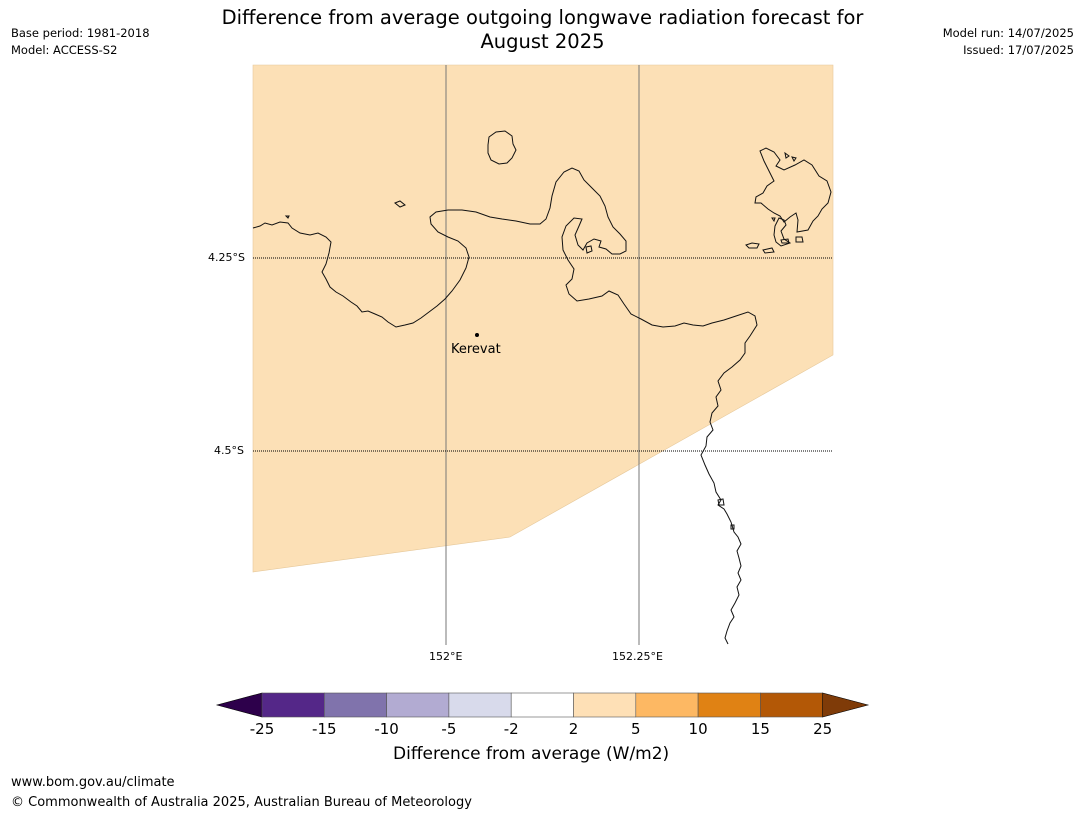  What do you see at coordinates (531, 754) in the screenshot?
I see `colorbar-title: Difference from average (W/m2)` at bounding box center [531, 754].